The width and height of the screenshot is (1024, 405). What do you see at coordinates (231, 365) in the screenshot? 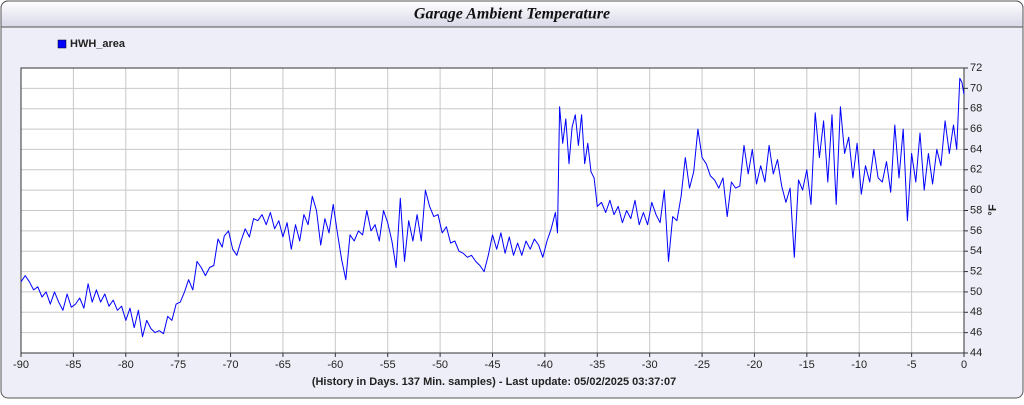
I see `x-tick-label: -70` at bounding box center [231, 365].